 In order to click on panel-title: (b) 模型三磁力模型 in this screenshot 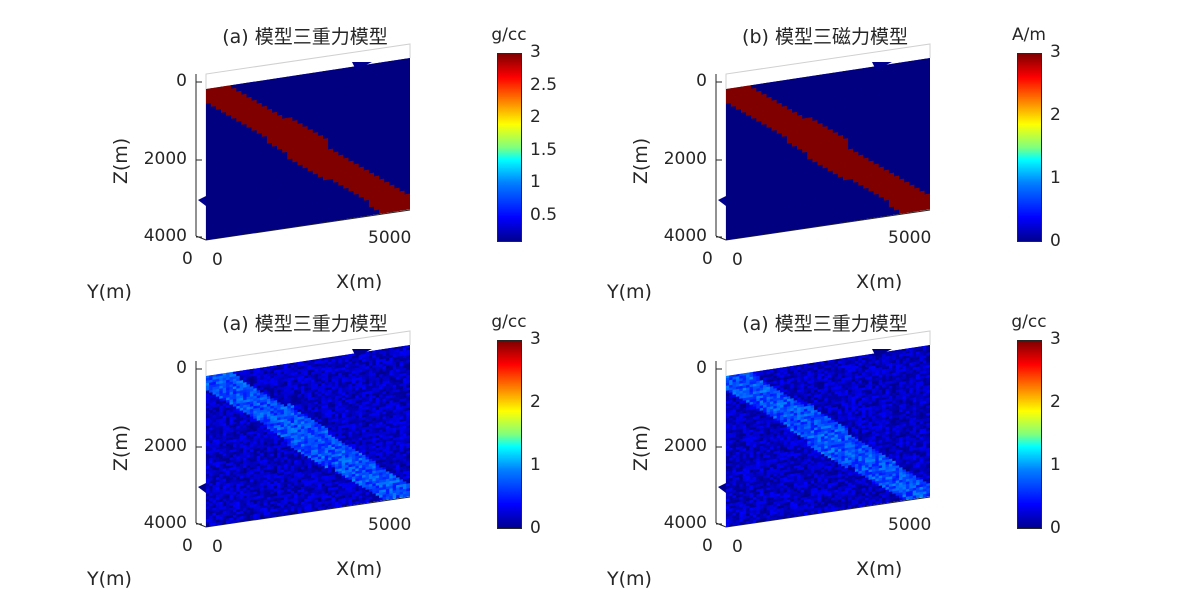, I will do `click(825, 37)`.